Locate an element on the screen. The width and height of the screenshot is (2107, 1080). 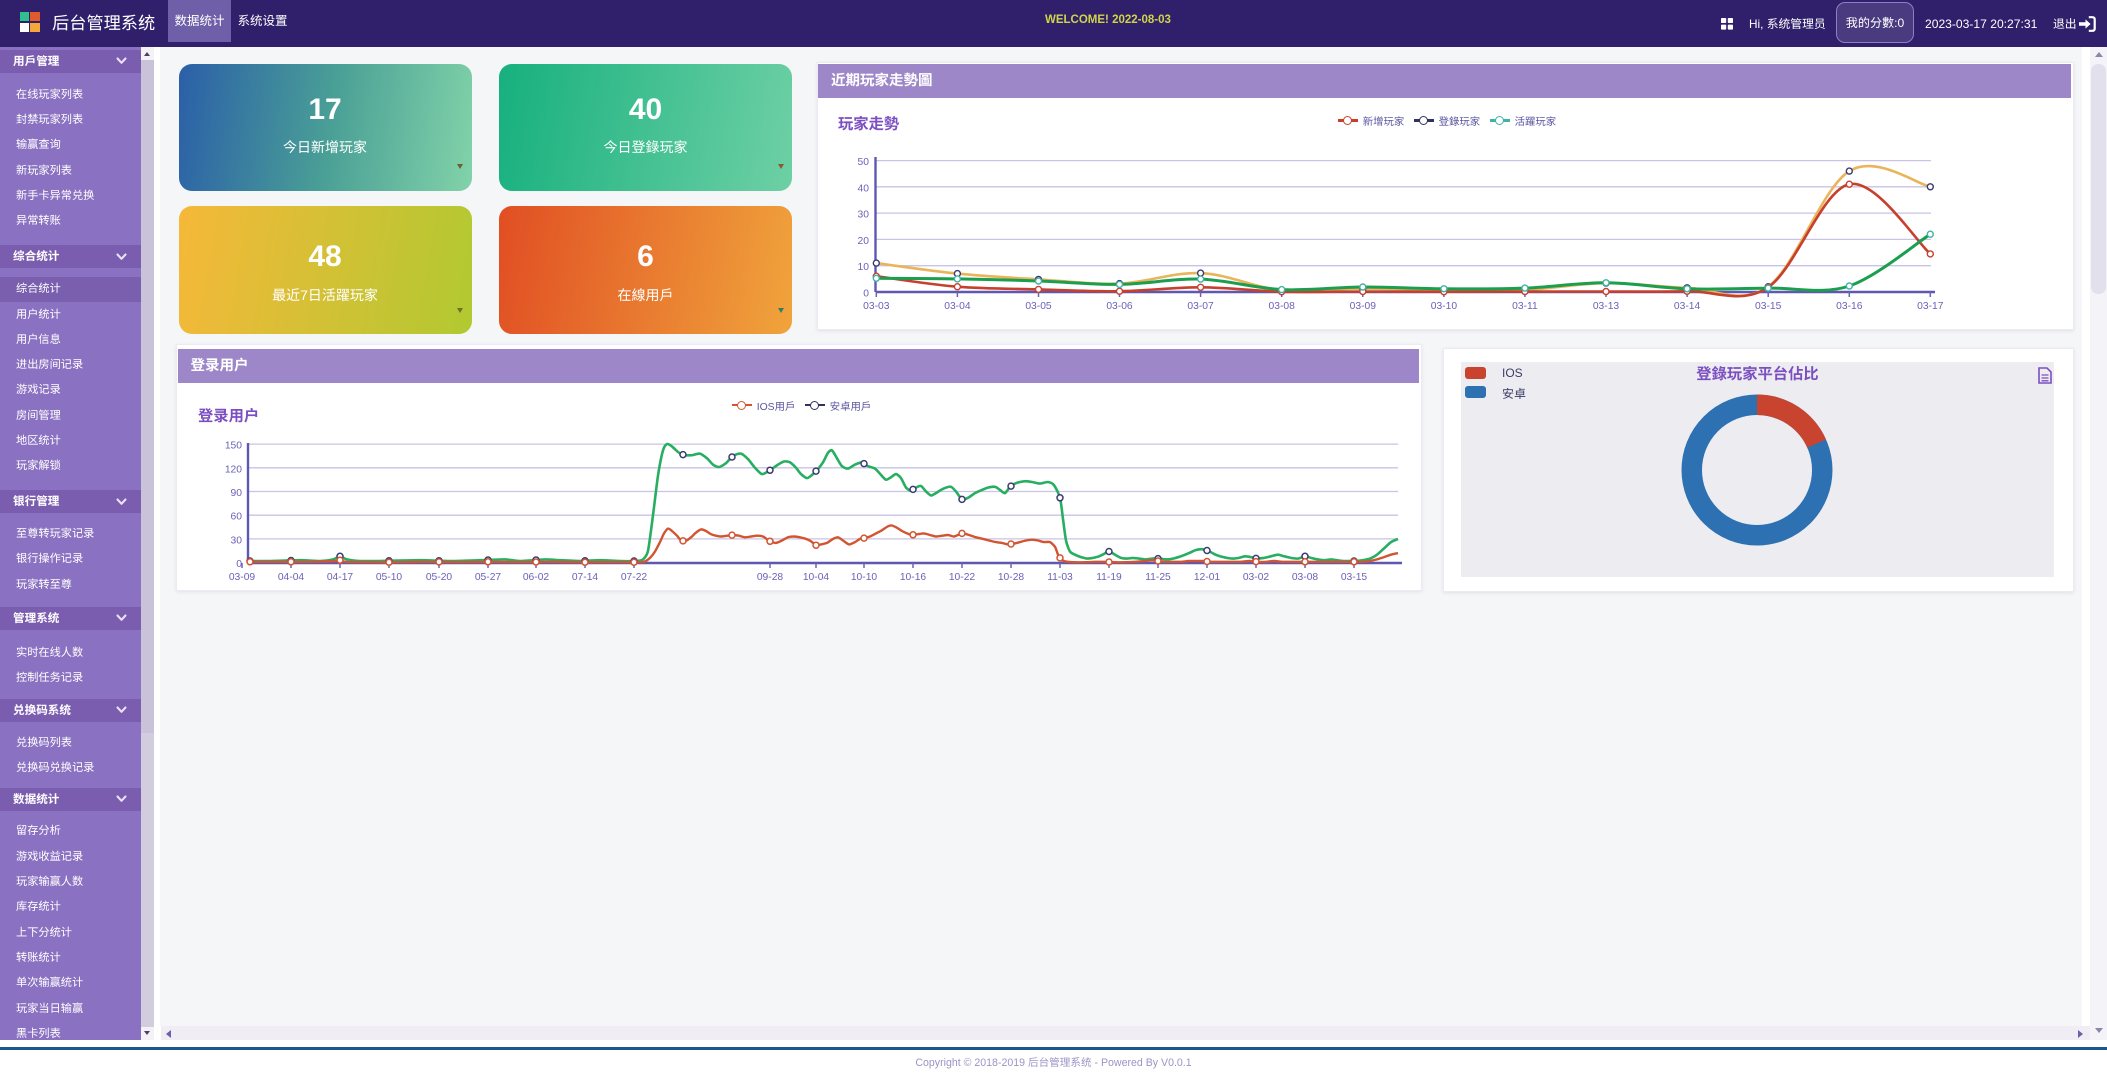
svg-text: 04-17 is located at coordinates (340, 577).